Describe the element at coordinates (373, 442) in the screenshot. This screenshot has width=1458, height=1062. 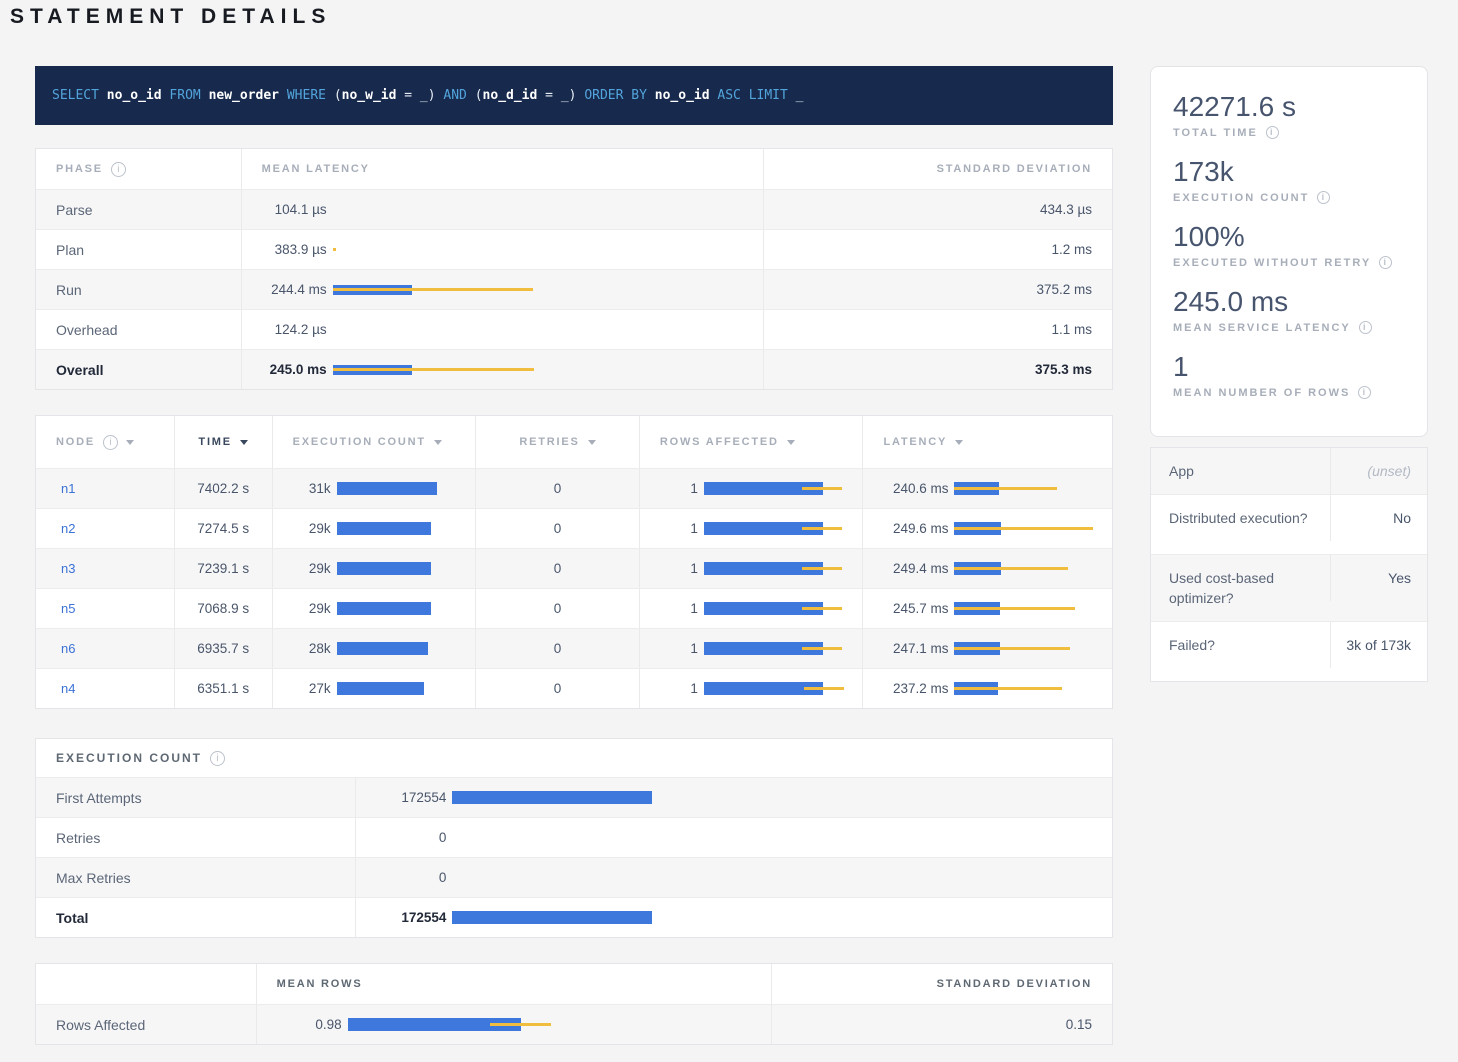
I see `exec-count-header-cell: EXECUTION COUNT` at that location.